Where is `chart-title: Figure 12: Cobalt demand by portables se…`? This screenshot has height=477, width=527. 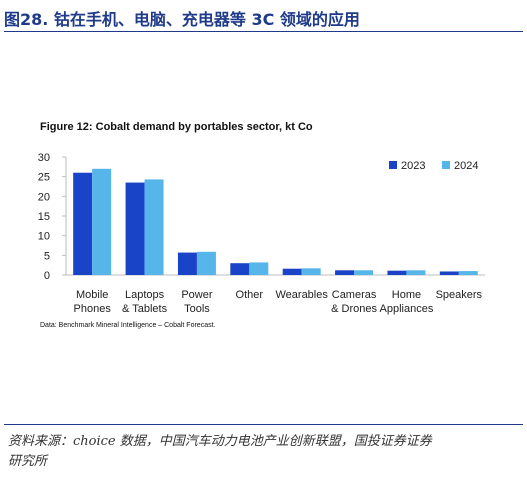
chart-title: Figure 12: Cobalt demand by portables se… is located at coordinates (176, 127).